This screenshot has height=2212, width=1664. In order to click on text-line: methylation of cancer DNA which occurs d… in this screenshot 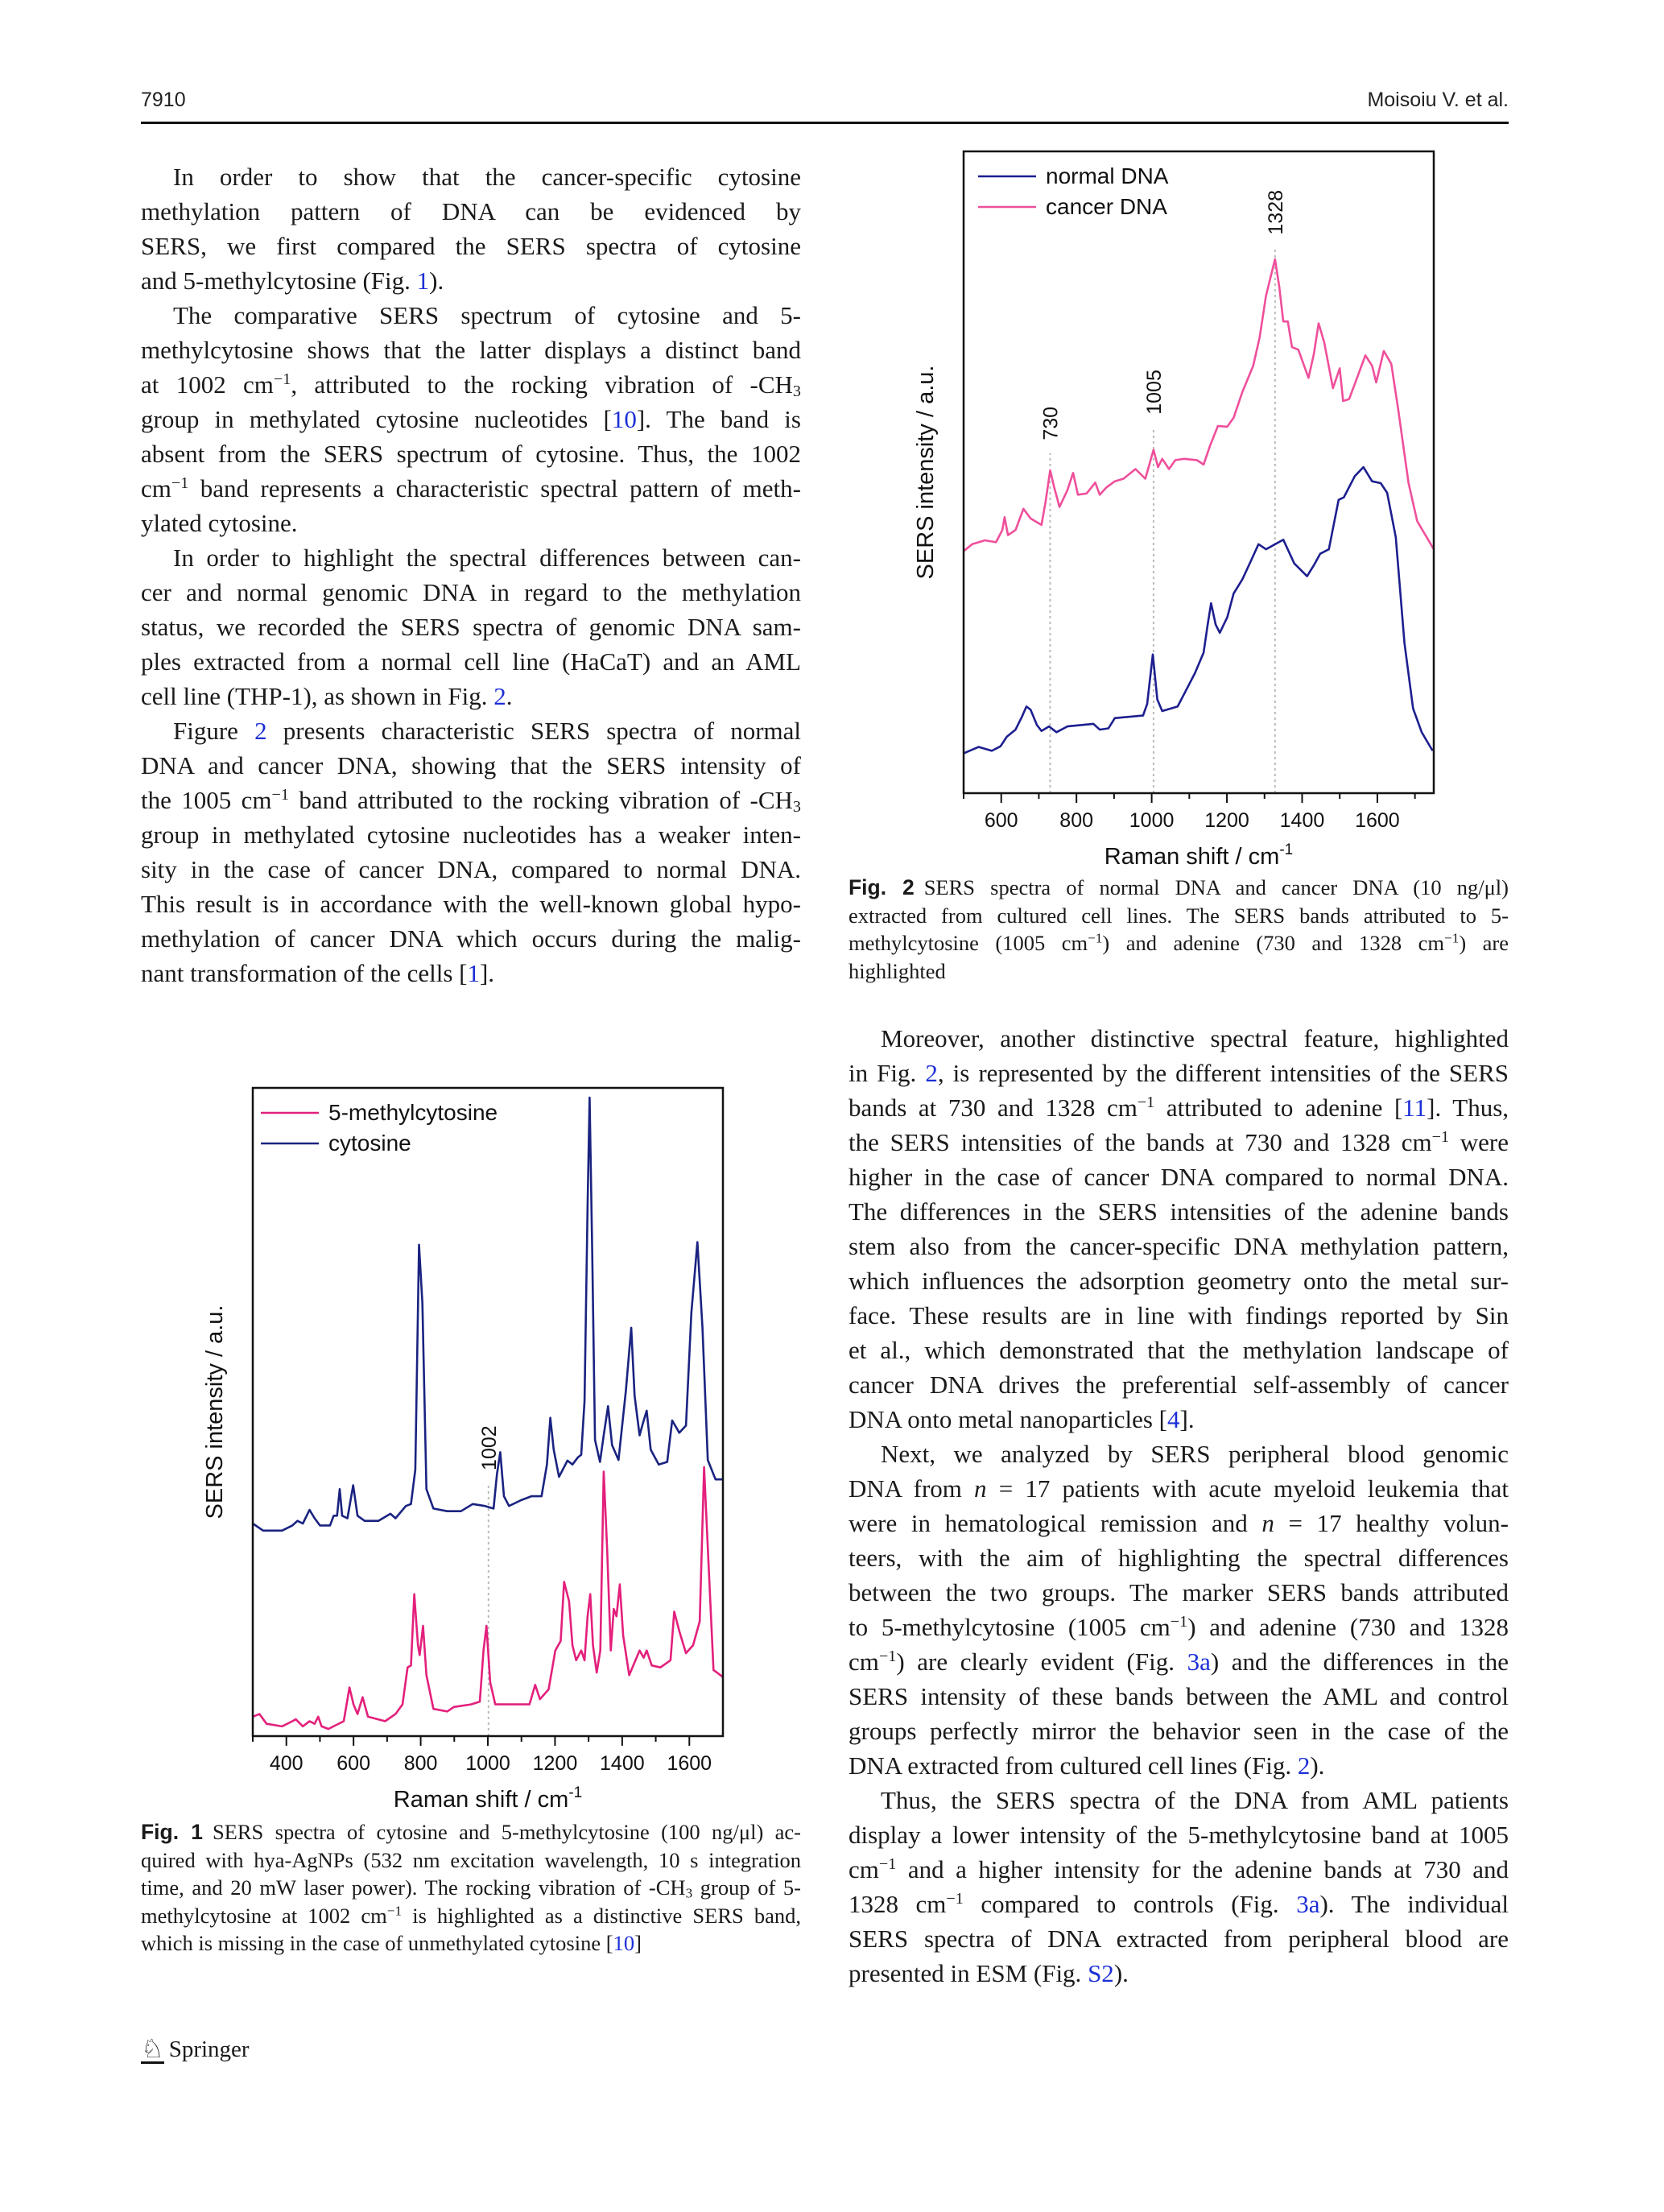, I will do `click(471, 938)`.